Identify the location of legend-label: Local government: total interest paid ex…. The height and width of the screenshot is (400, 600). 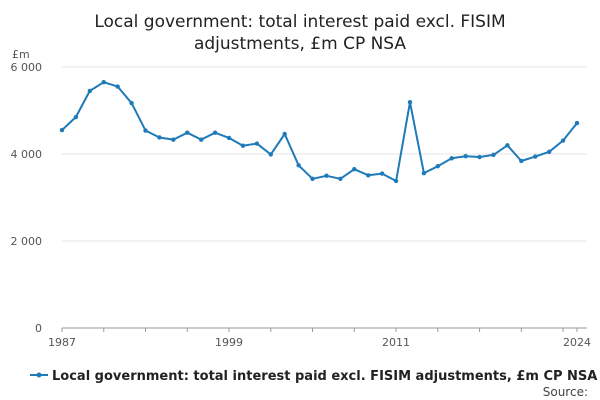
(324, 376).